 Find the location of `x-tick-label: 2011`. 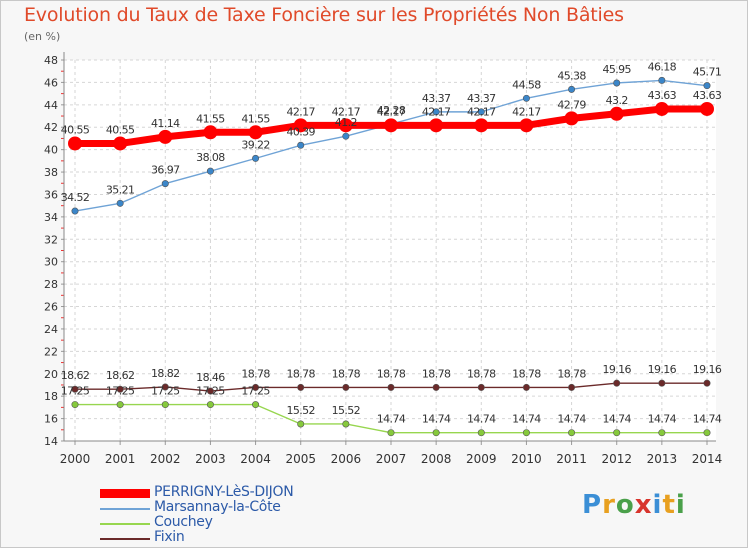

x-tick-label: 2011 is located at coordinates (571, 459).